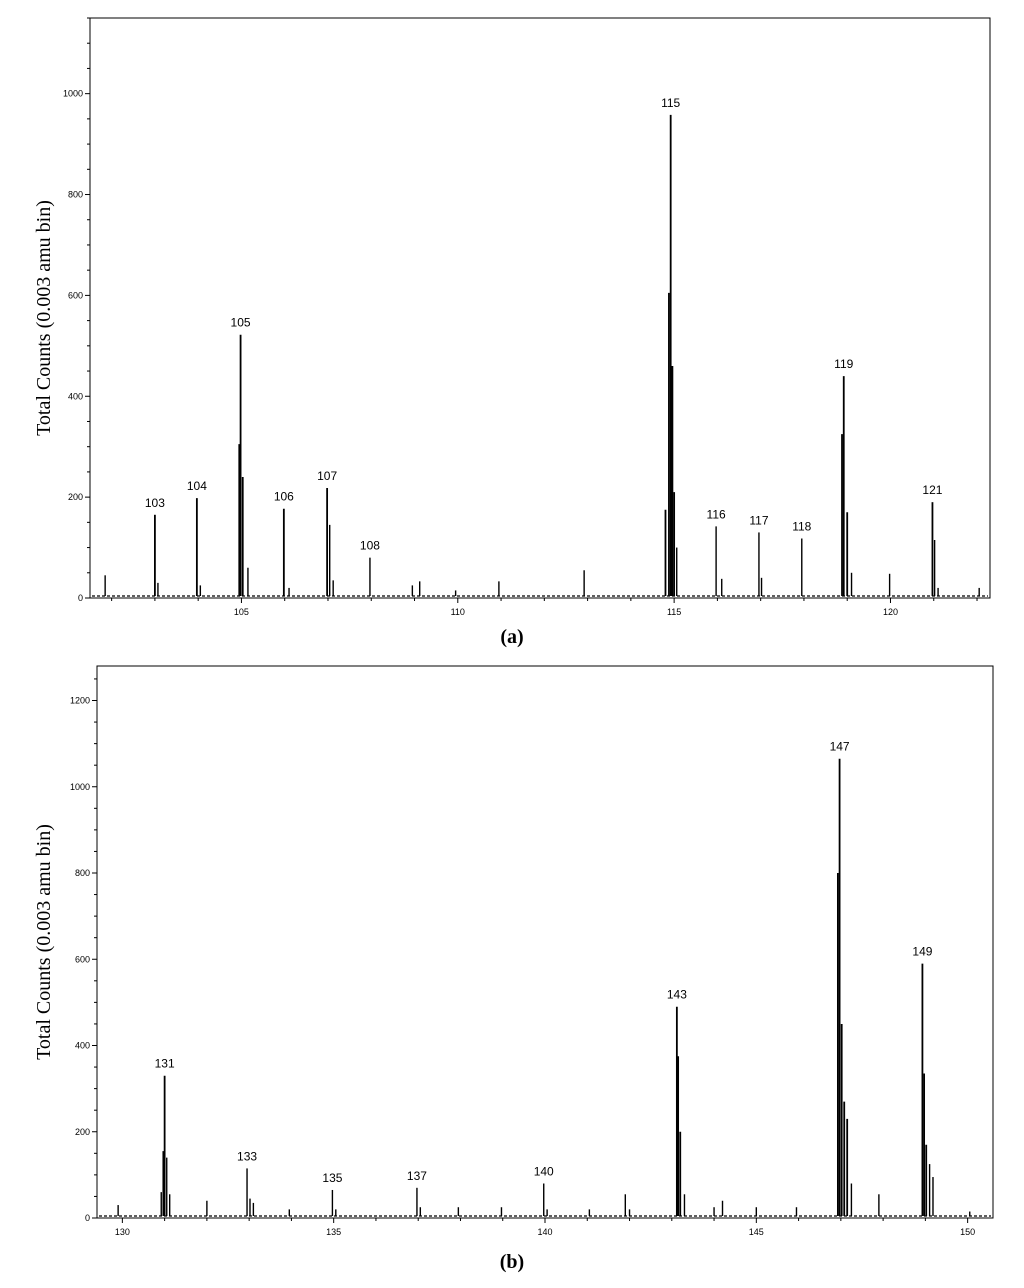 The image size is (1024, 1288). What do you see at coordinates (544, 1172) in the screenshot?
I see `peak-label-140: 140` at bounding box center [544, 1172].